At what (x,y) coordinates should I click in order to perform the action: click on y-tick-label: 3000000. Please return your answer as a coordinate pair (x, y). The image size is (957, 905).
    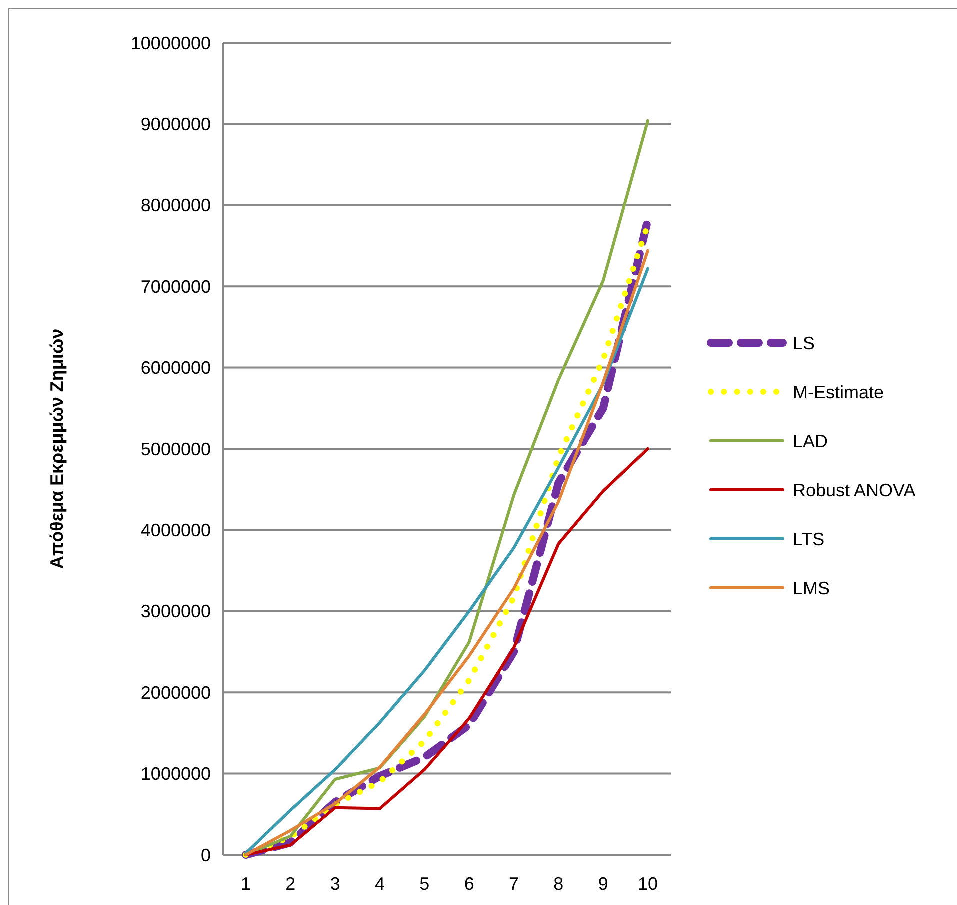
    Looking at the image, I should click on (175, 612).